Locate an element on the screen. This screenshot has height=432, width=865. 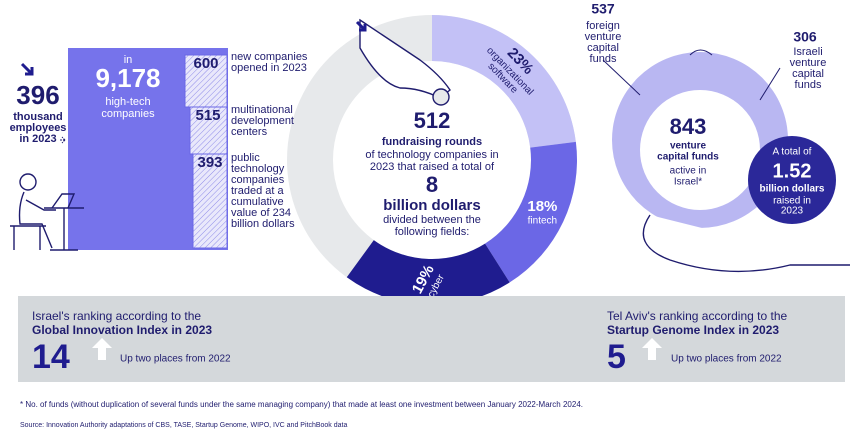
label: employees is located at coordinates (38, 128).